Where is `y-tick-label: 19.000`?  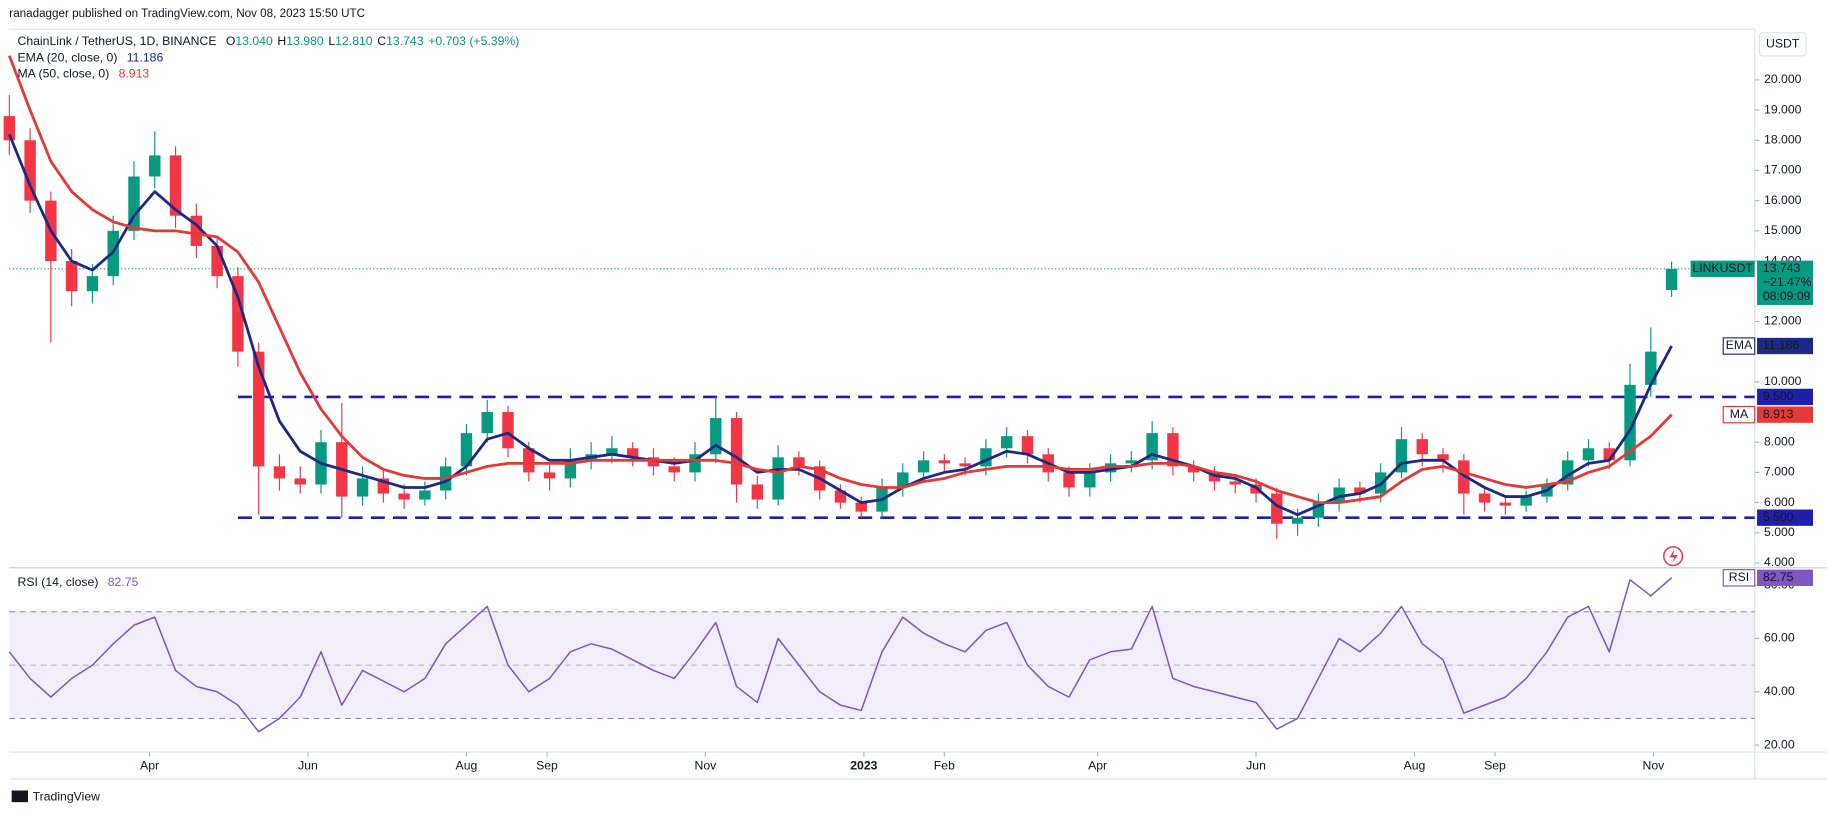 y-tick-label: 19.000 is located at coordinates (1783, 109).